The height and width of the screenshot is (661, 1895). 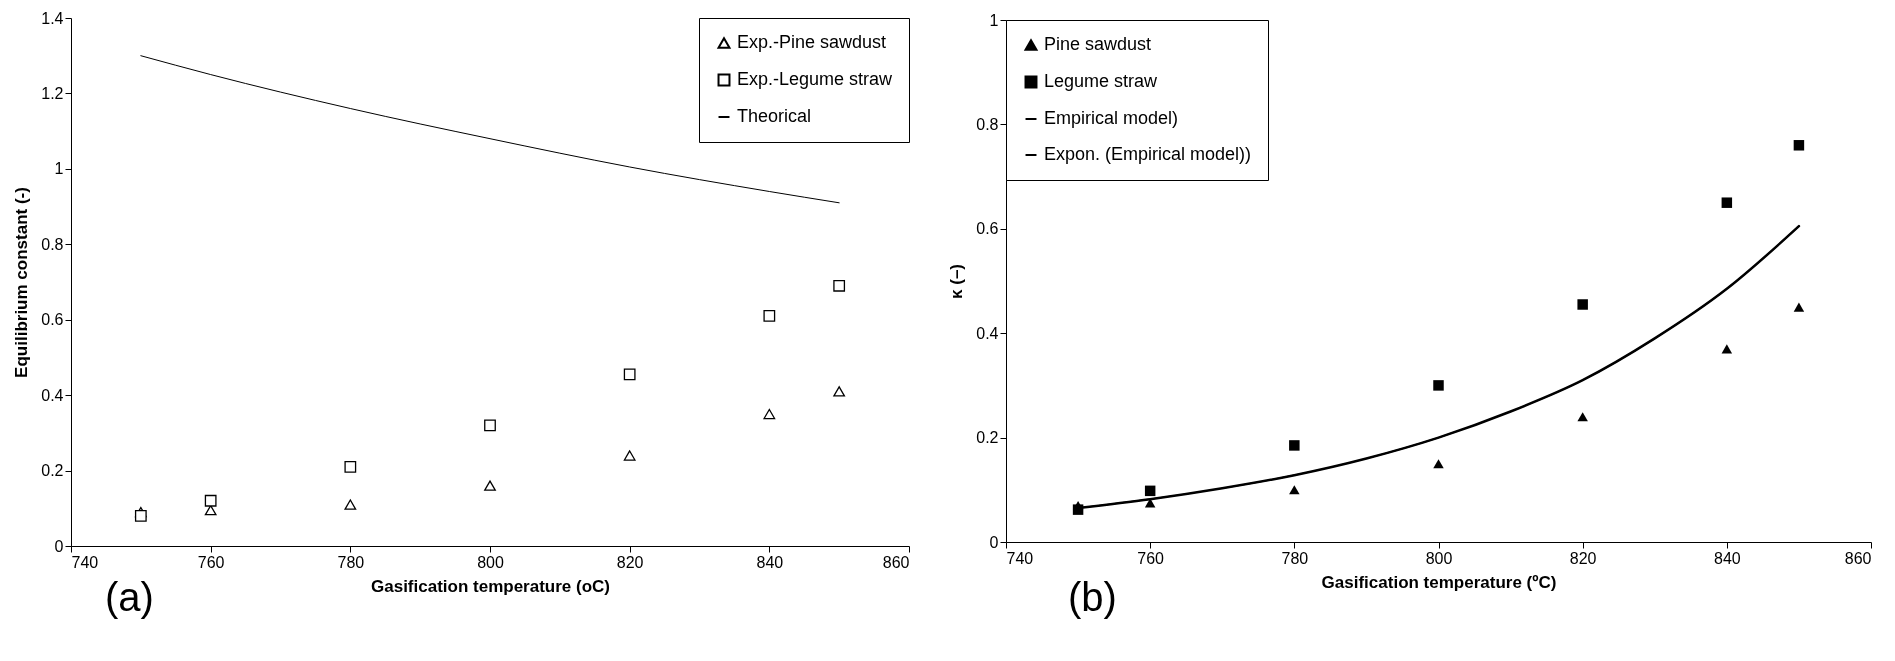 I want to click on legend-label: Pine sawdust, so click(x=1098, y=44).